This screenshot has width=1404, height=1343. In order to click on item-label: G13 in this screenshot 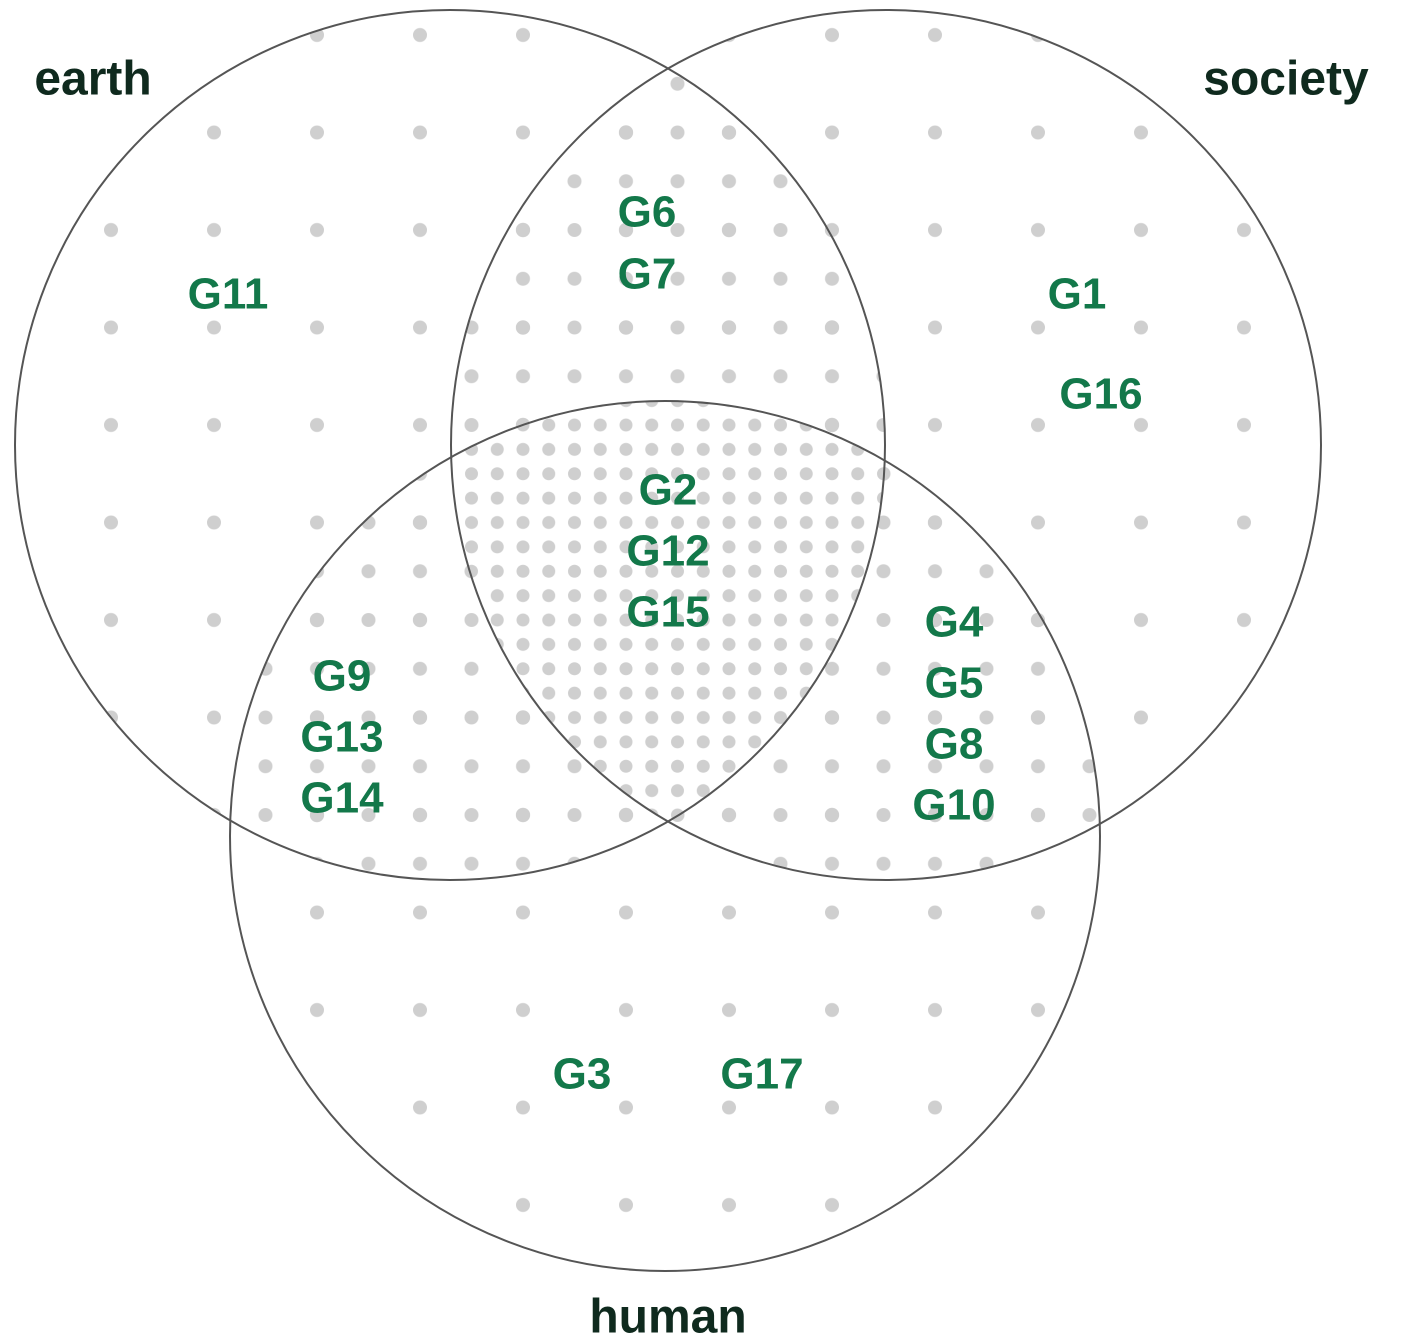, I will do `click(341, 737)`.